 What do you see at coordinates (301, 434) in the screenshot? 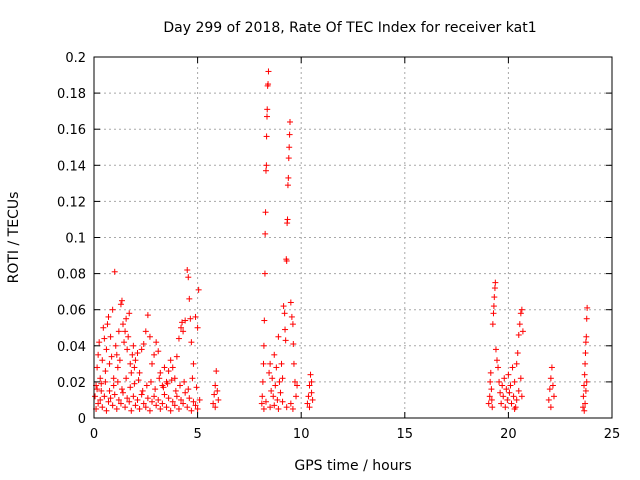
I see `x-tick-label: 10` at bounding box center [301, 434].